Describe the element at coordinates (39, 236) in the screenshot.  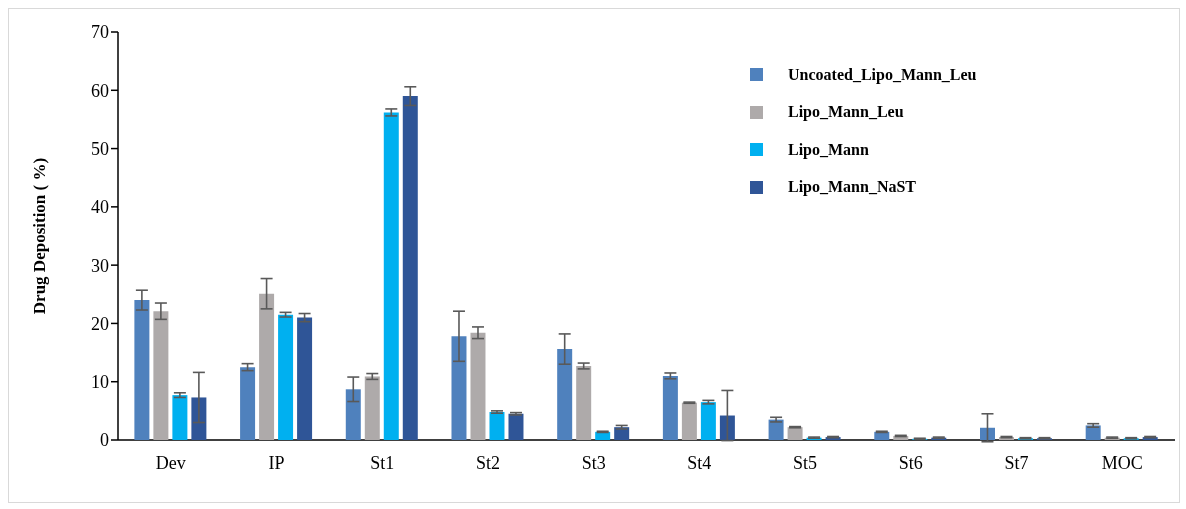
I see `y-axis-title: Drug Deposition ( %)` at that location.